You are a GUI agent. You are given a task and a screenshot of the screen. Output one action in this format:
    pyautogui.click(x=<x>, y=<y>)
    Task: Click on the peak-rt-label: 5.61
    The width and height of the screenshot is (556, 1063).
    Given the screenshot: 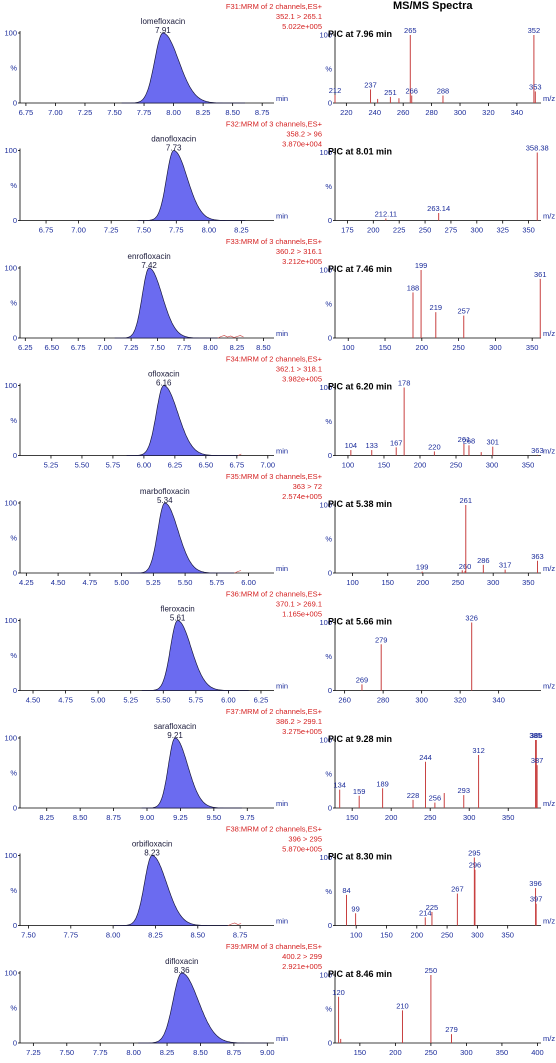 What is the action you would take?
    pyautogui.click(x=178, y=618)
    